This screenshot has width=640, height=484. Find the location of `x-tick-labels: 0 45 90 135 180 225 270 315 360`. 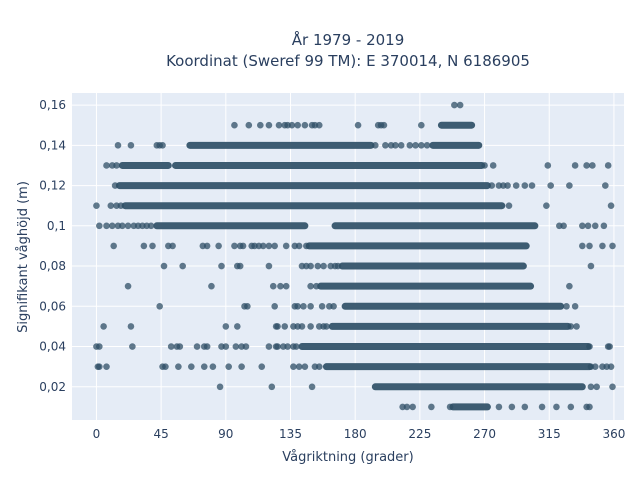

x-tick-labels: 0 45 90 135 180 225 270 315 360 is located at coordinates (359, 434).